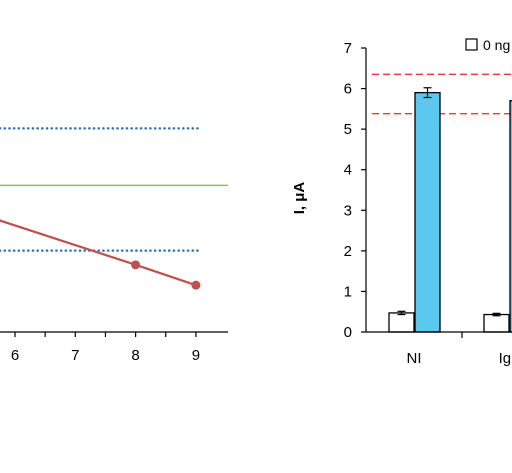  Describe the element at coordinates (348, 129) in the screenshot. I see `y-tick-label: 5` at that location.